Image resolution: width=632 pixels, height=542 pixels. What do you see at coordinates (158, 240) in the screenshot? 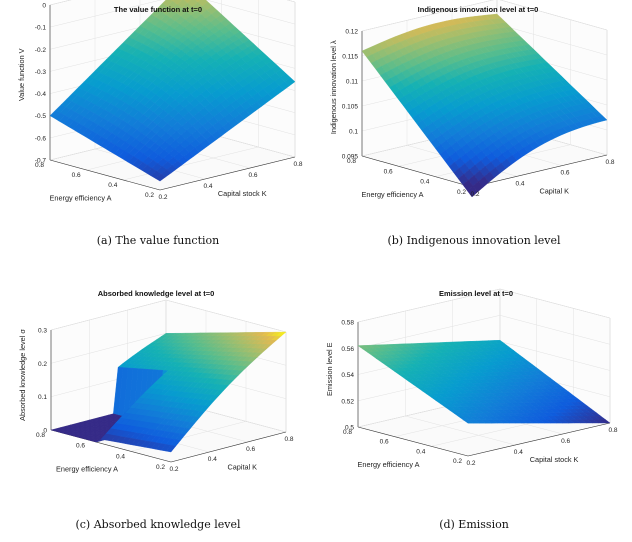
I see `value-function-caption: (a) The value function` at bounding box center [158, 240].